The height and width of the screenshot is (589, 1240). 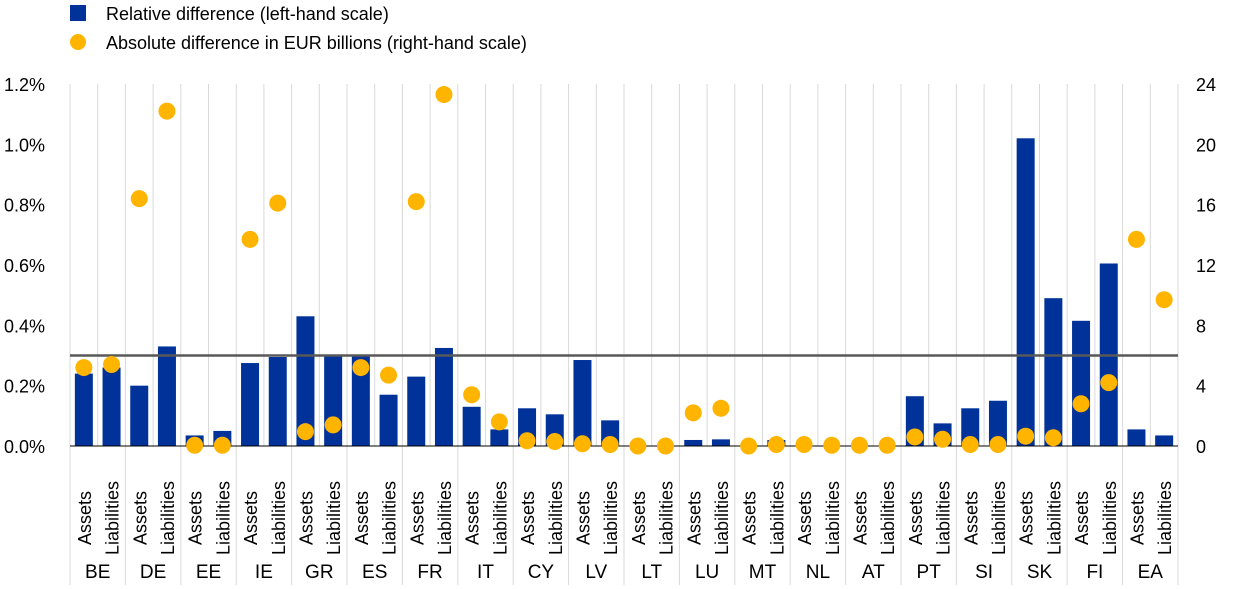 What do you see at coordinates (78, 42) in the screenshot?
I see `legend-dot-swatch` at bounding box center [78, 42].